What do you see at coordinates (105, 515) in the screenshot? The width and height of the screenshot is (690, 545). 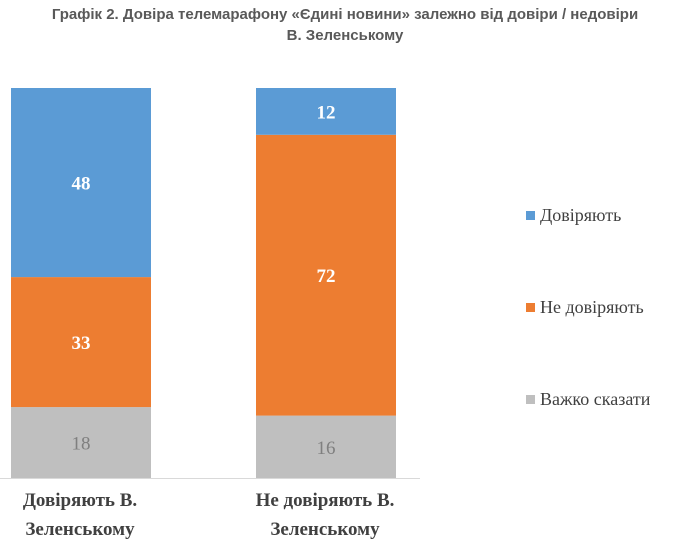 I see `category-label-trust: Довіряють В. Зеленському` at bounding box center [105, 515].